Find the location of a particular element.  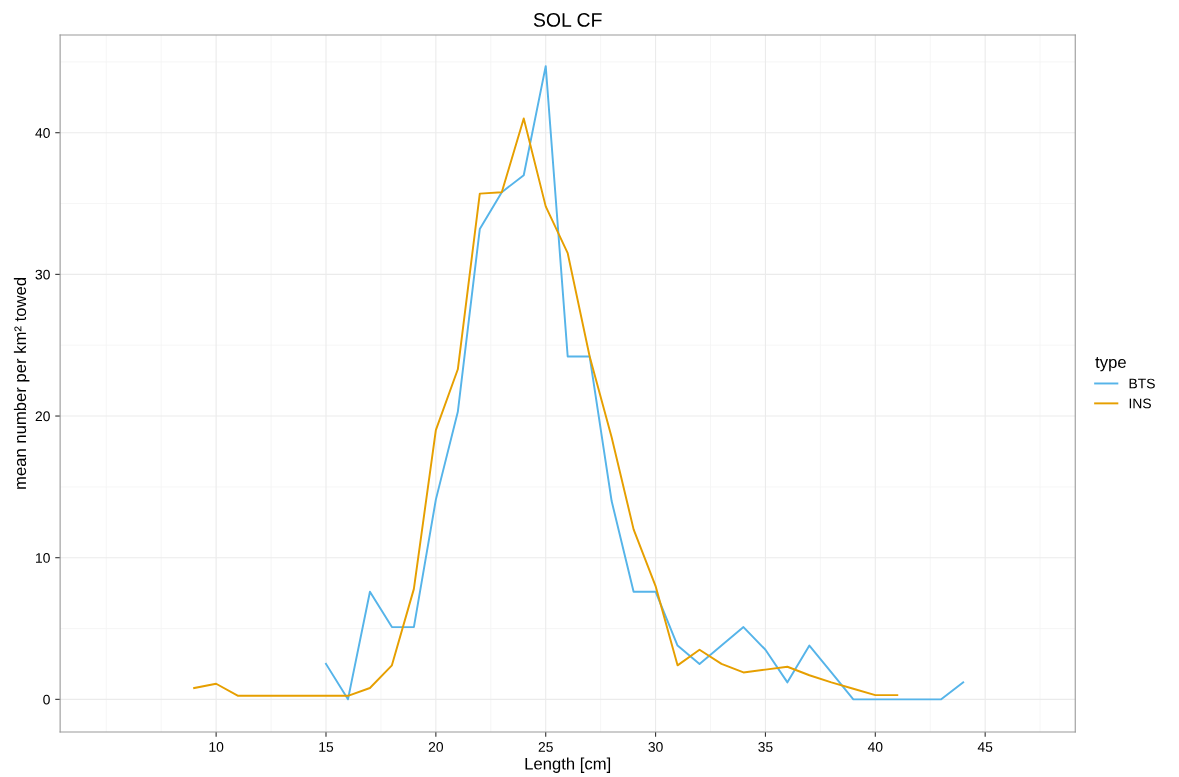

y-tick-label: 0 is located at coordinates (46, 699).